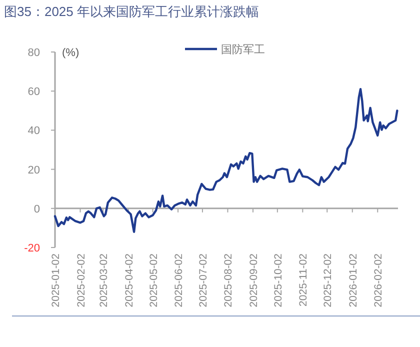 This screenshot has width=420, height=347. Describe the element at coordinates (104, 280) in the screenshot. I see `x-tick-label: 2025-03-02` at that location.